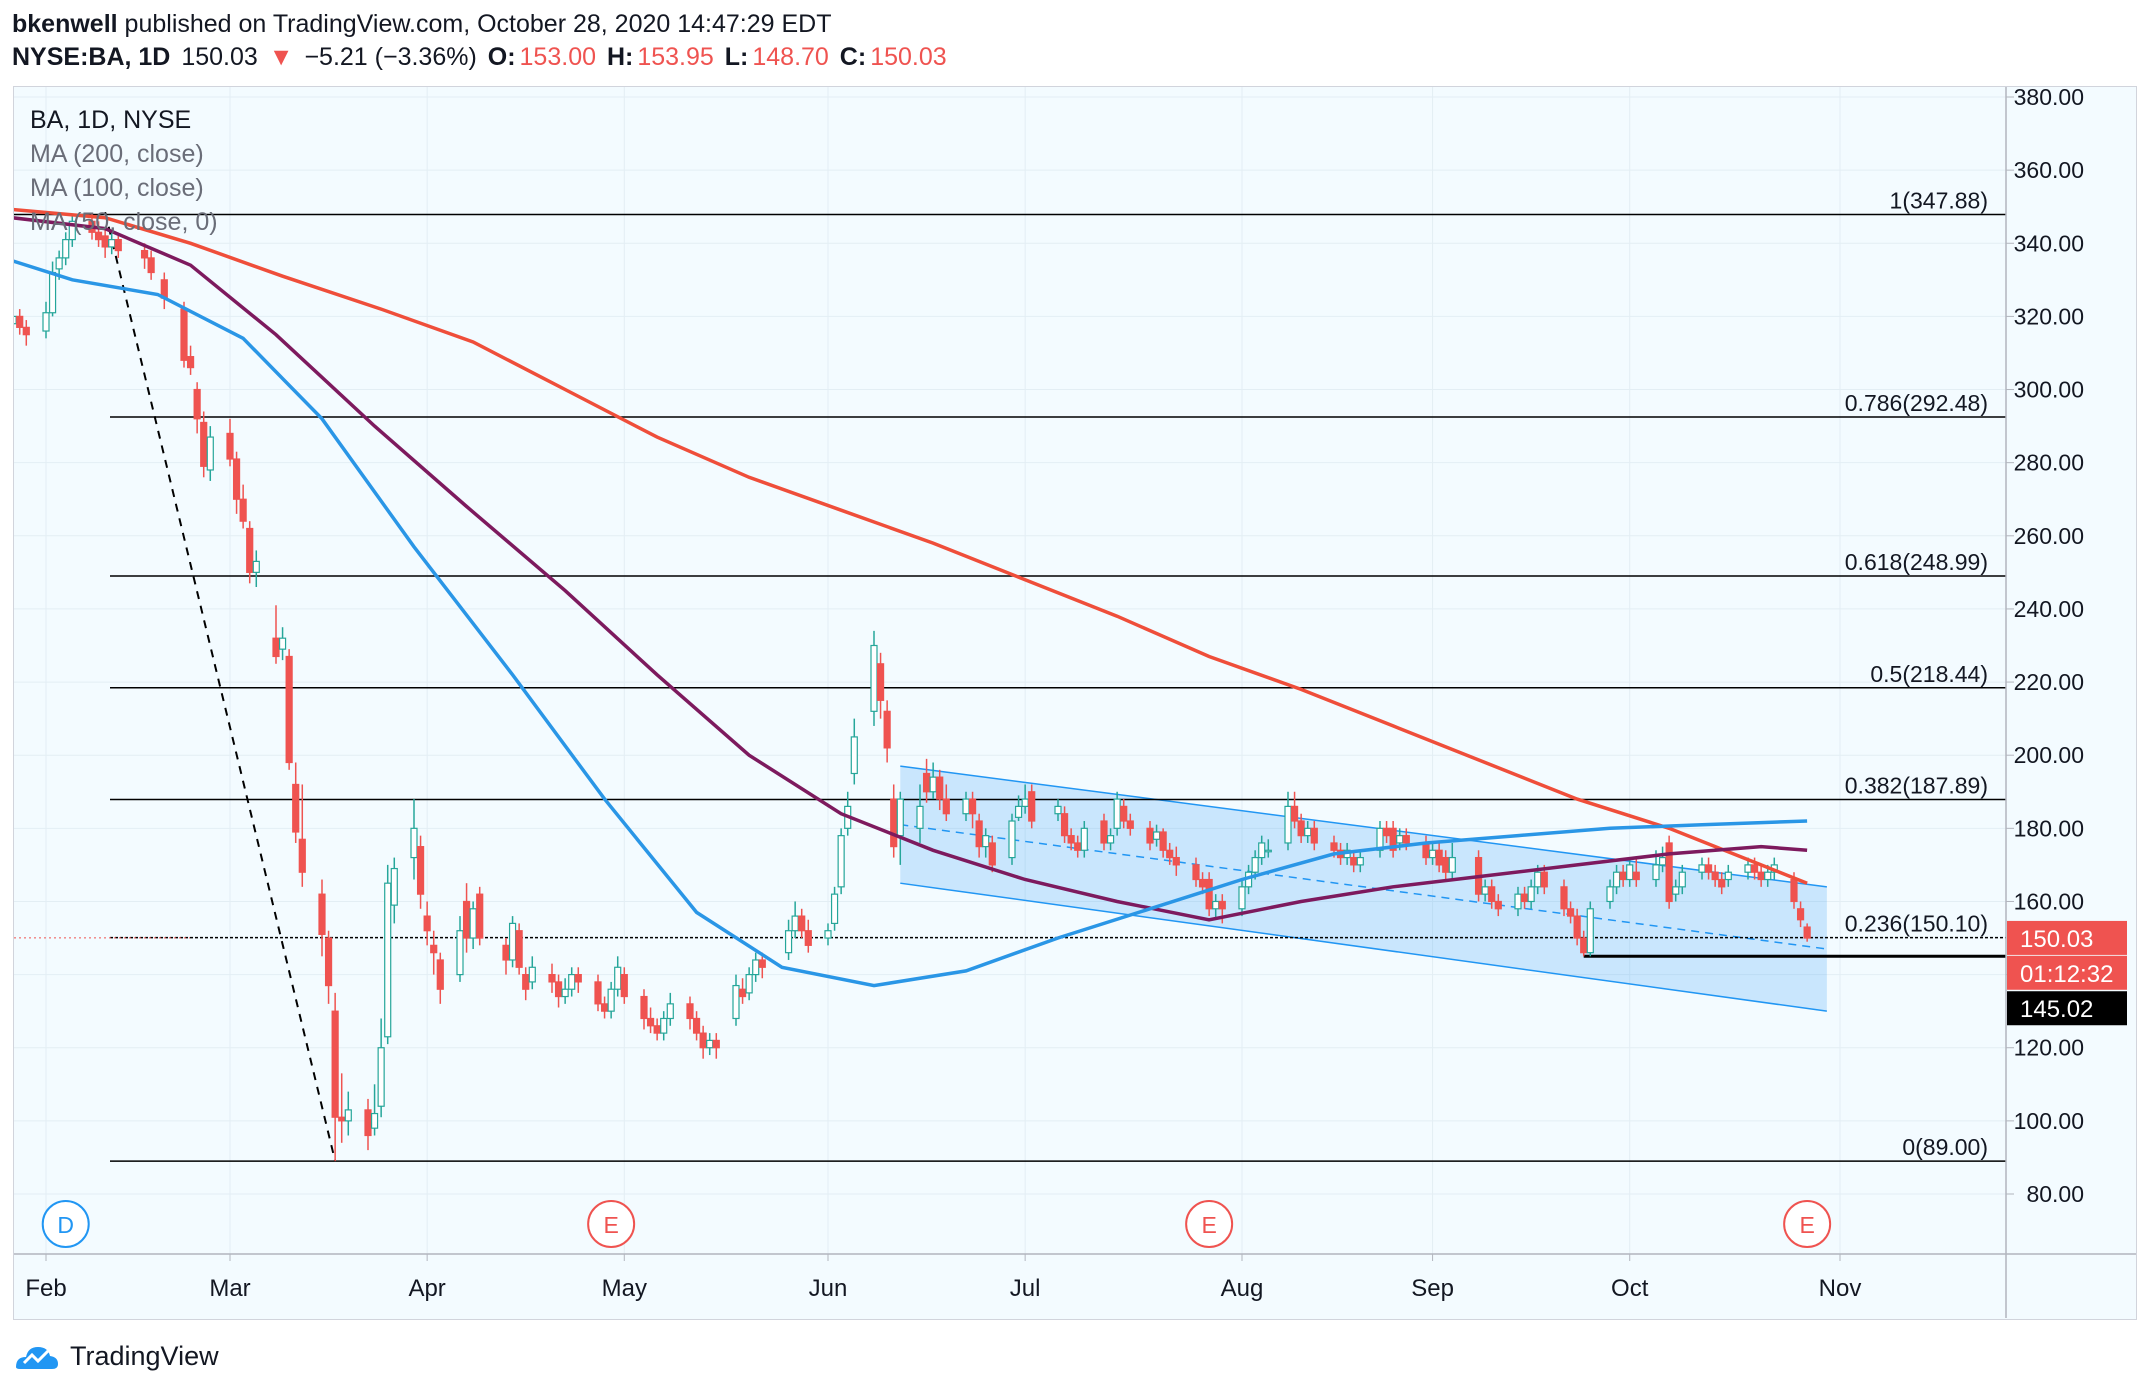 The image size is (2148, 1386). Describe the element at coordinates (853, 57) in the screenshot. I see `close-label: C:` at that location.